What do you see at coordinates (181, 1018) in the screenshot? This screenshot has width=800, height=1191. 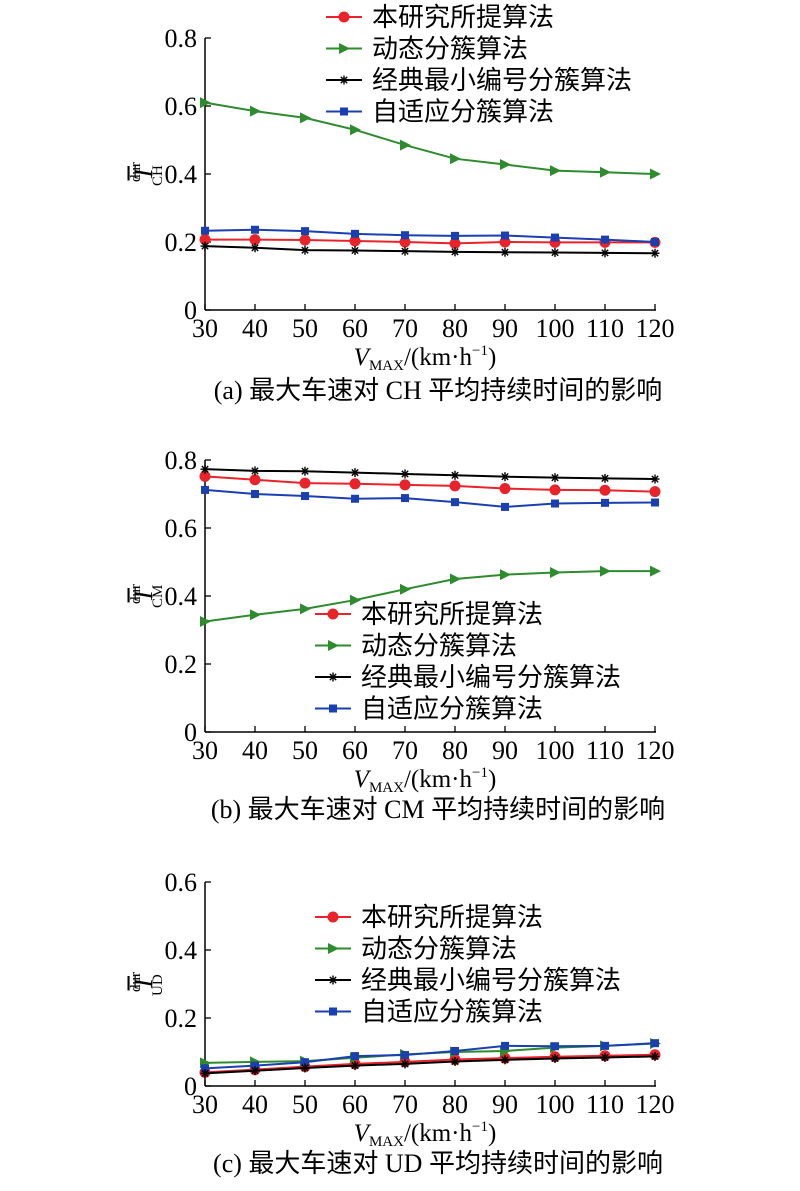 I see `y-tick-label: 0.2` at bounding box center [181, 1018].